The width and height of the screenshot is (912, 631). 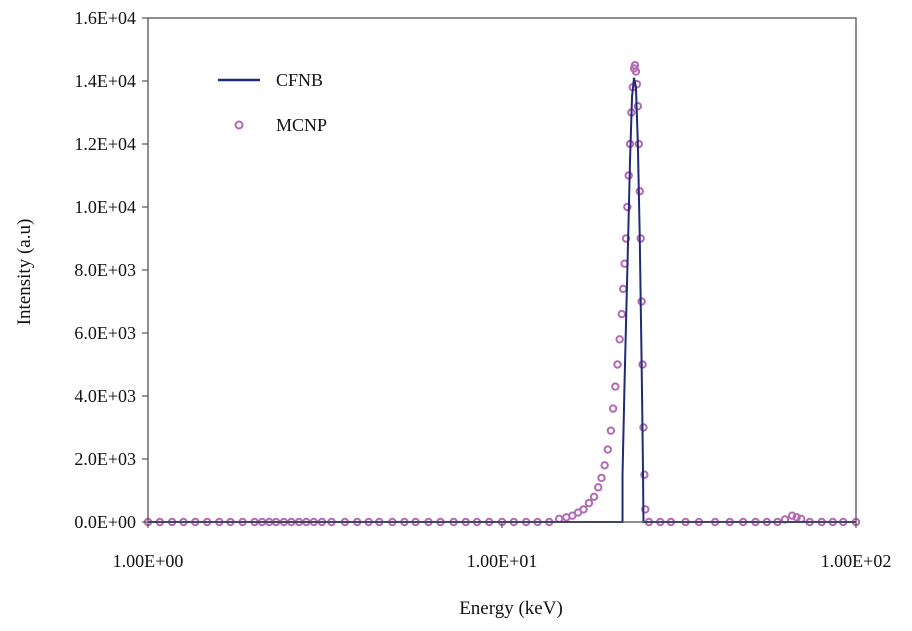 I want to click on y-tick-label: 1.0E+04, so click(x=105, y=207).